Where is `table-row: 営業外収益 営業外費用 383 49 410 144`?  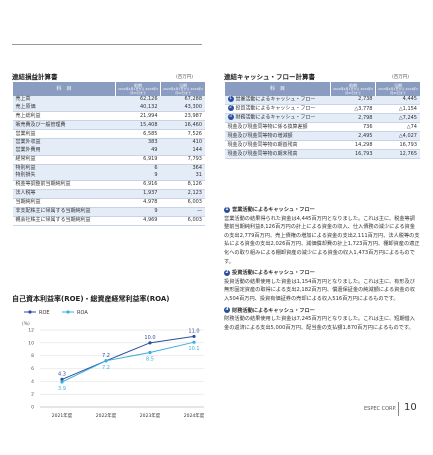 table-row: 営業外収益 営業外費用 383 49 410 144 is located at coordinates (108, 147).